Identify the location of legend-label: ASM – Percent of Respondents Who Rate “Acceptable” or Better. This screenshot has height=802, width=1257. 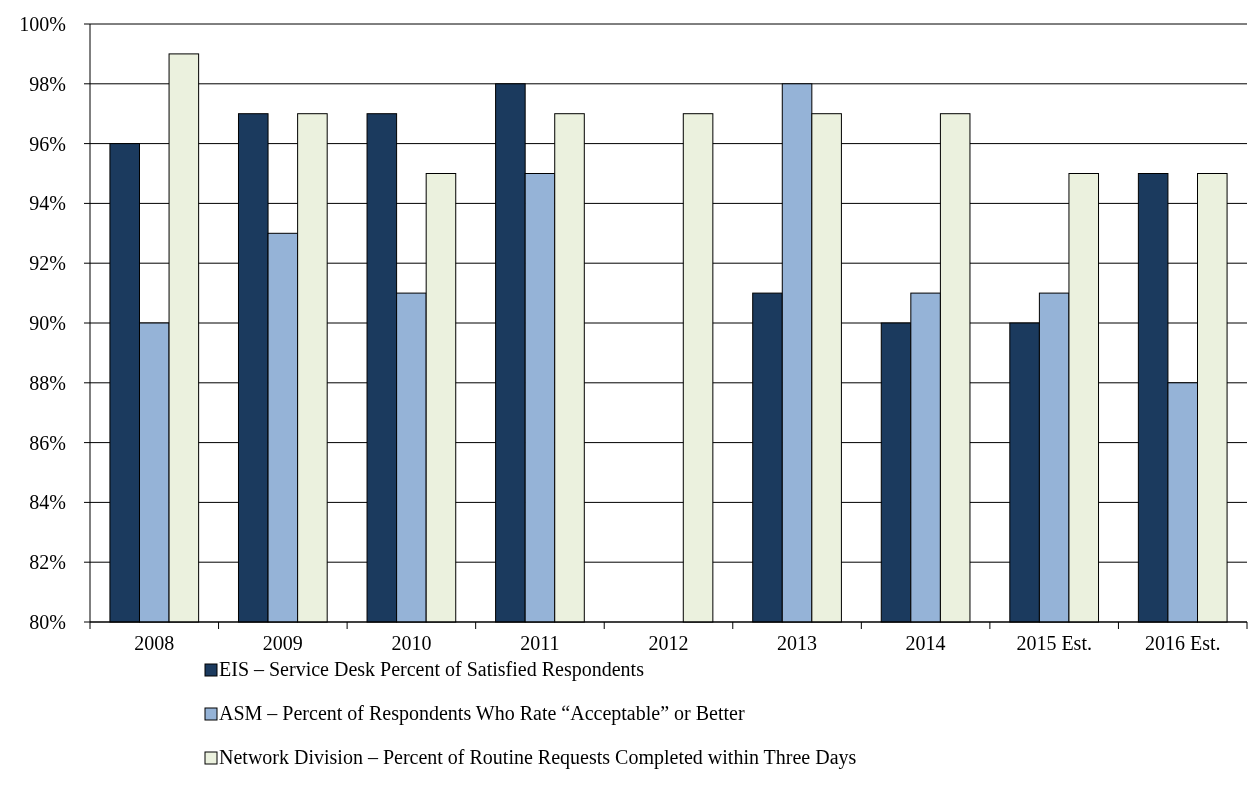
(482, 713).